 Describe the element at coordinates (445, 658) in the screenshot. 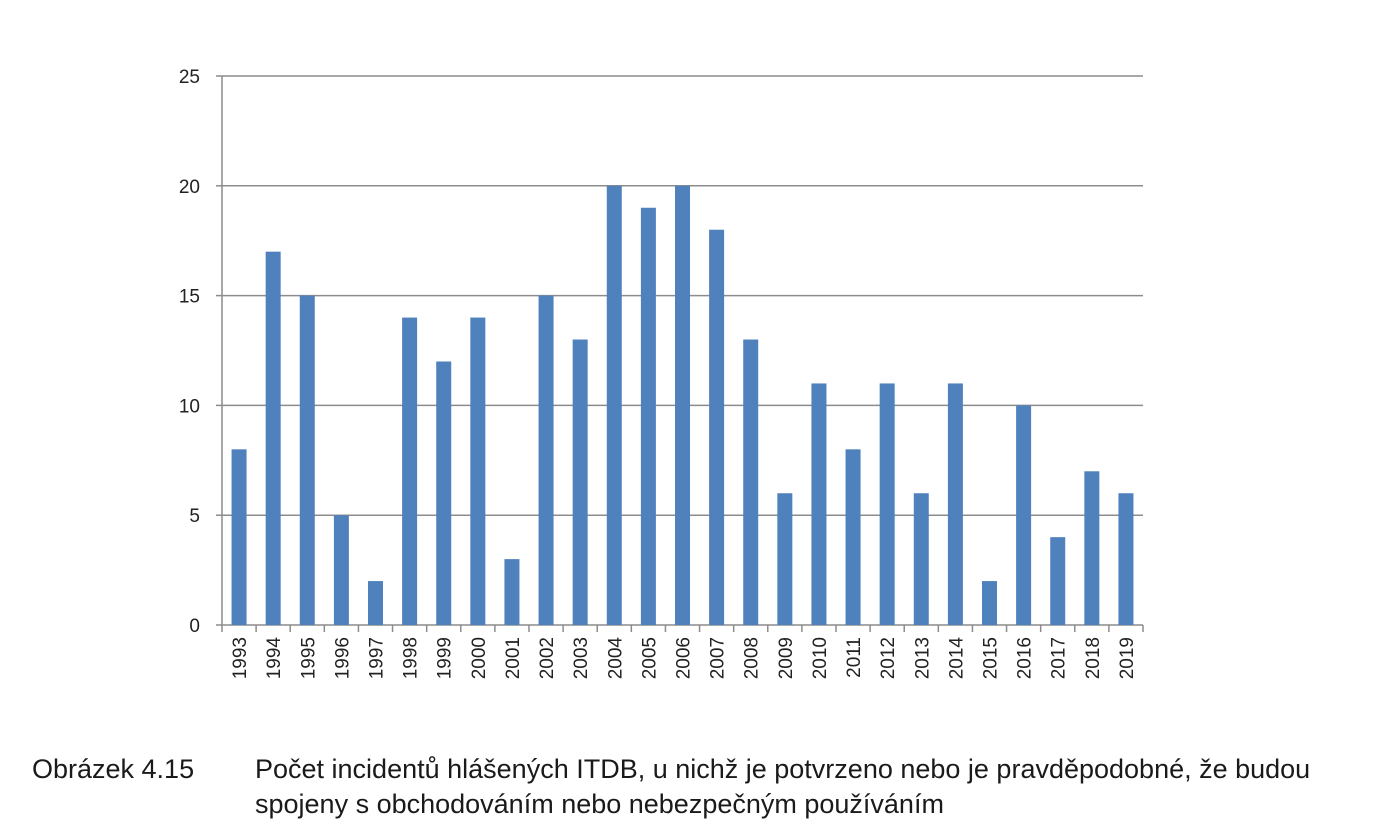

I see `x-tick-label: 1999` at that location.